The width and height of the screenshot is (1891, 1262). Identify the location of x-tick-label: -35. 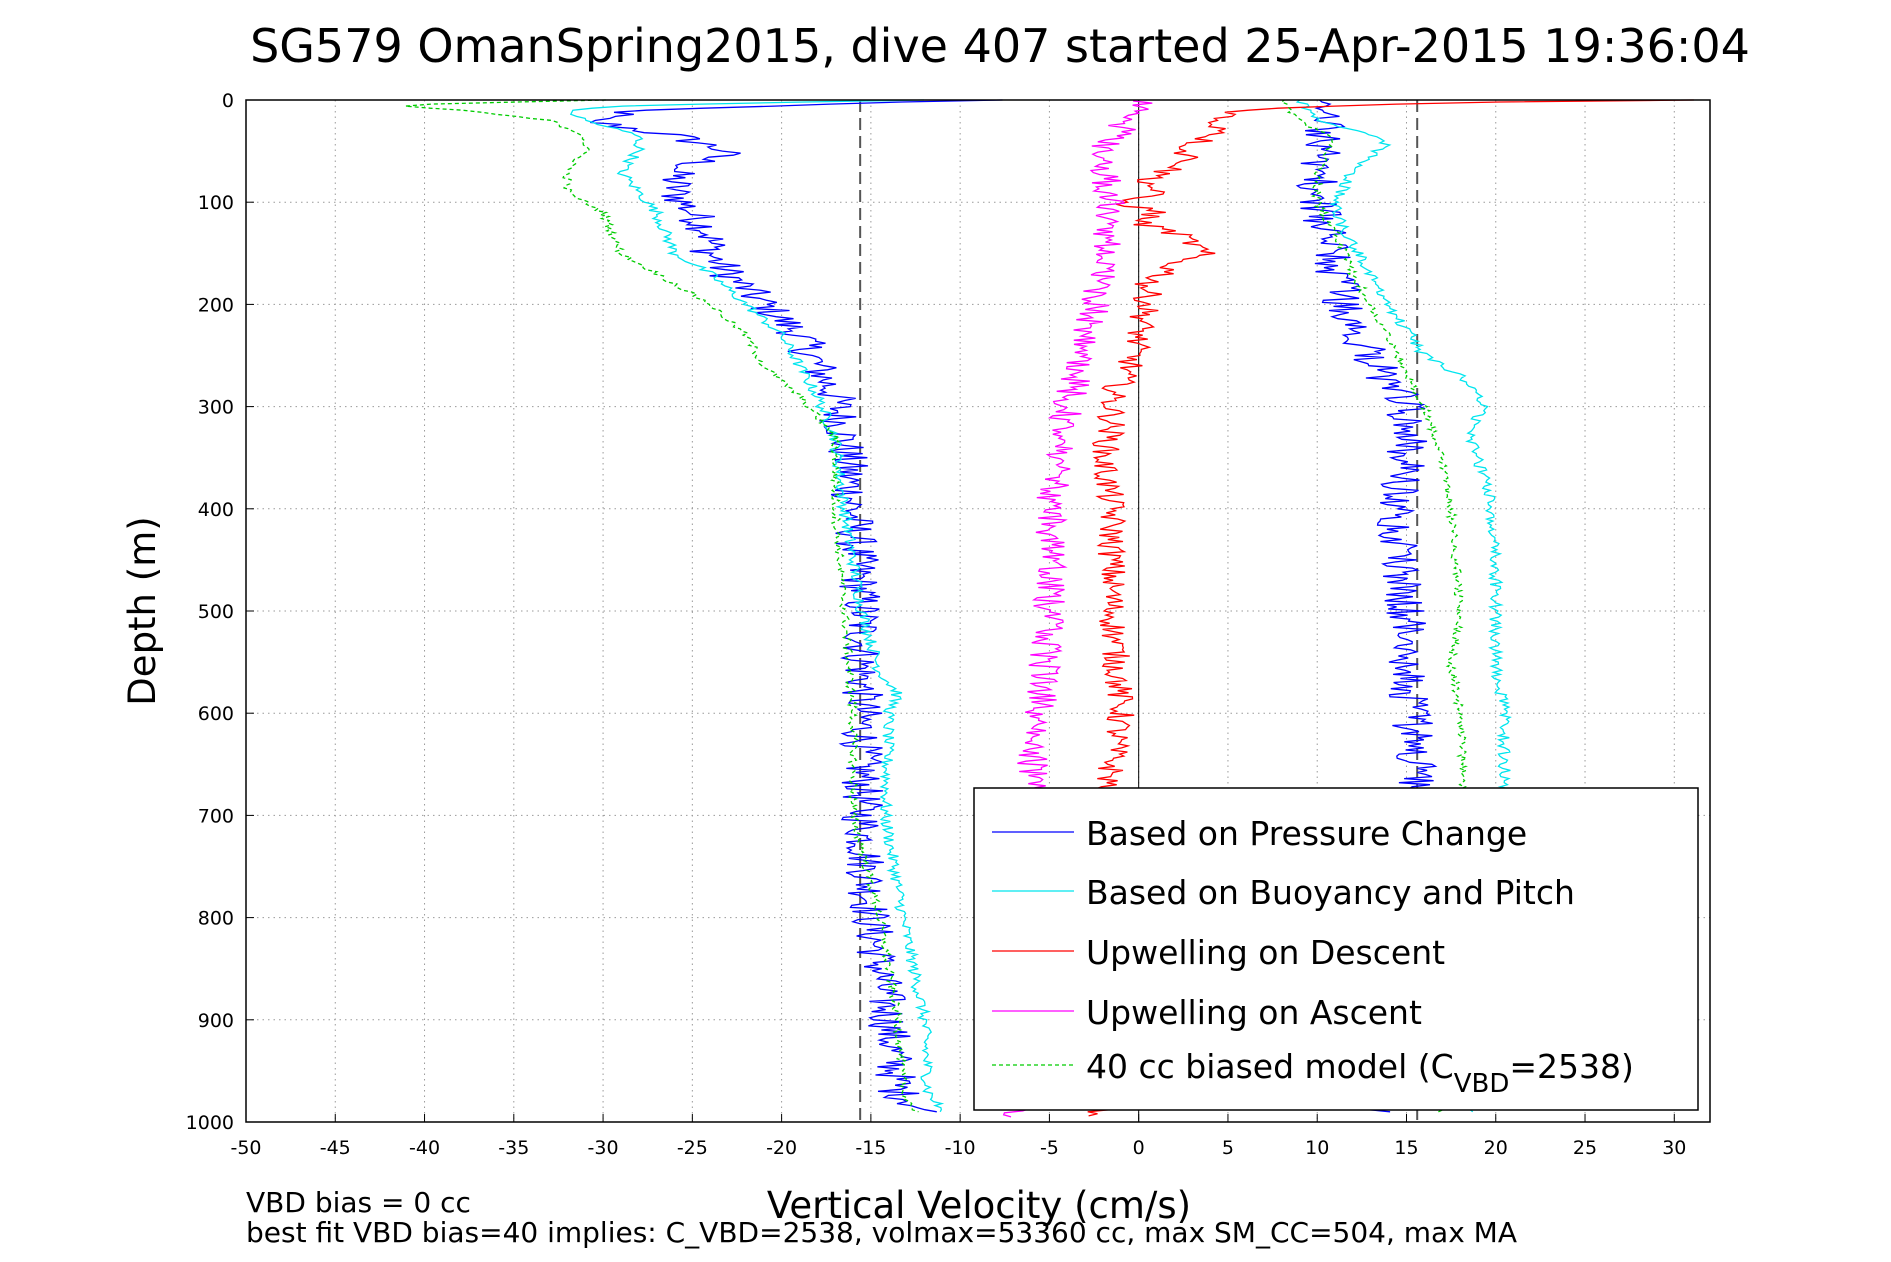
(513, 1148).